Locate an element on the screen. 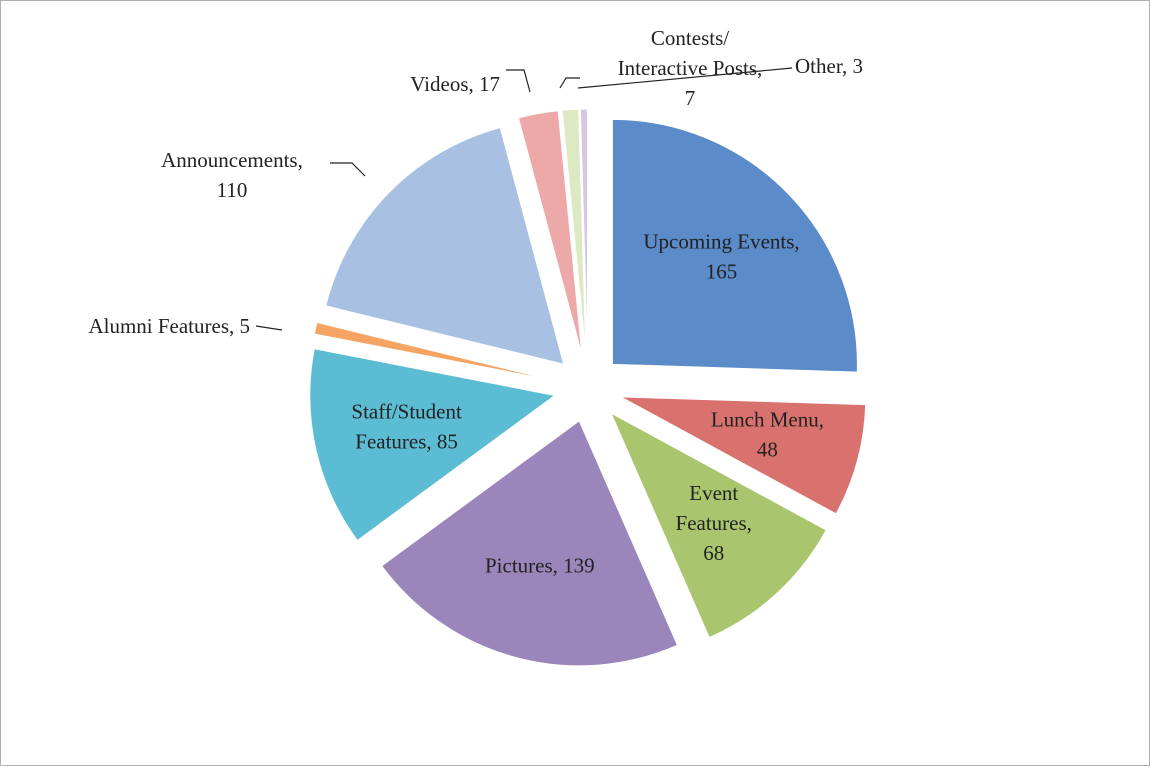  data-label: Other, 3 is located at coordinates (829, 66).